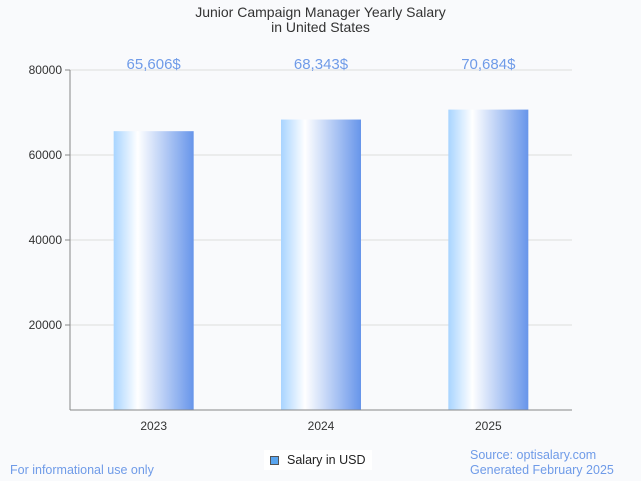 Image resolution: width=641 pixels, height=481 pixels. Describe the element at coordinates (321, 265) in the screenshot. I see `bar-2024` at that location.